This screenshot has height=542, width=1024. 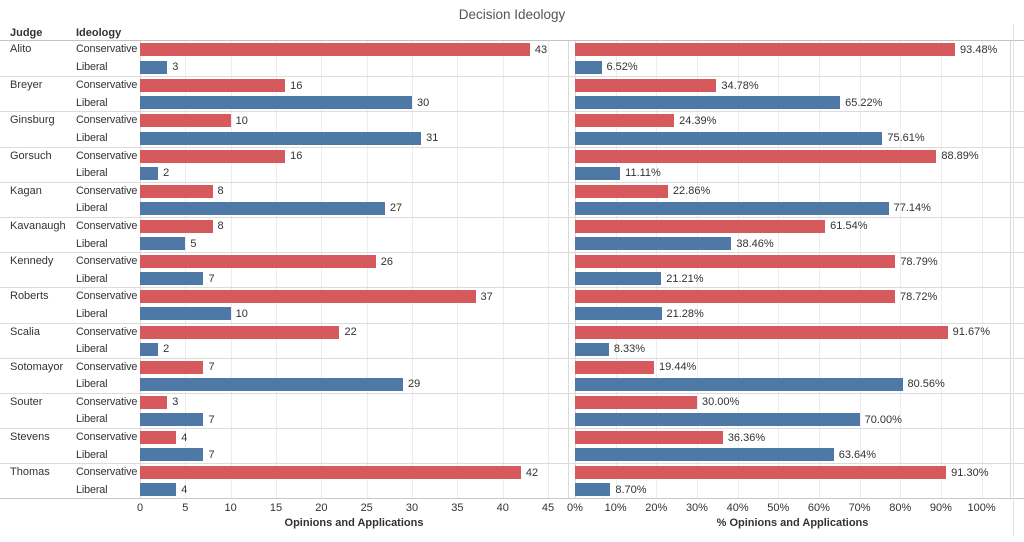 What do you see at coordinates (354, 129) in the screenshot?
I see `counts-panel-cell: 10 31` at bounding box center [354, 129].